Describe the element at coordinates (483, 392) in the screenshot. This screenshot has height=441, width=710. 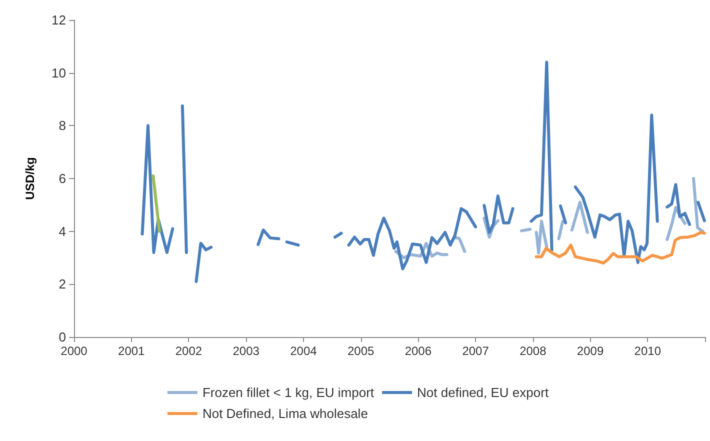
I see `legend-label: Not defined, EU export` at that location.